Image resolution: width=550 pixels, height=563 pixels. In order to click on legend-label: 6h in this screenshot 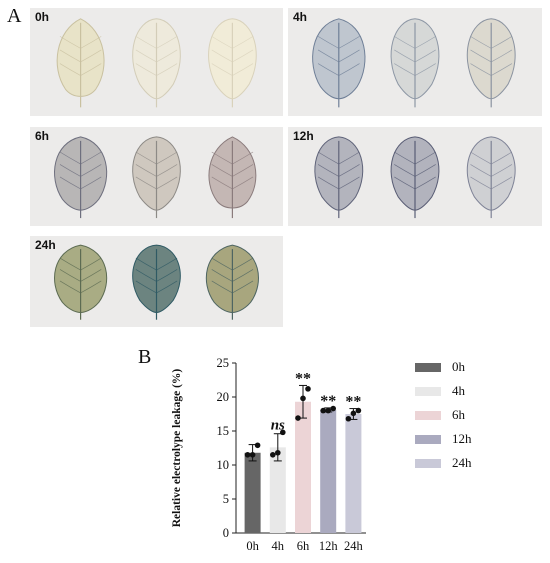, I will do `click(458, 414)`.